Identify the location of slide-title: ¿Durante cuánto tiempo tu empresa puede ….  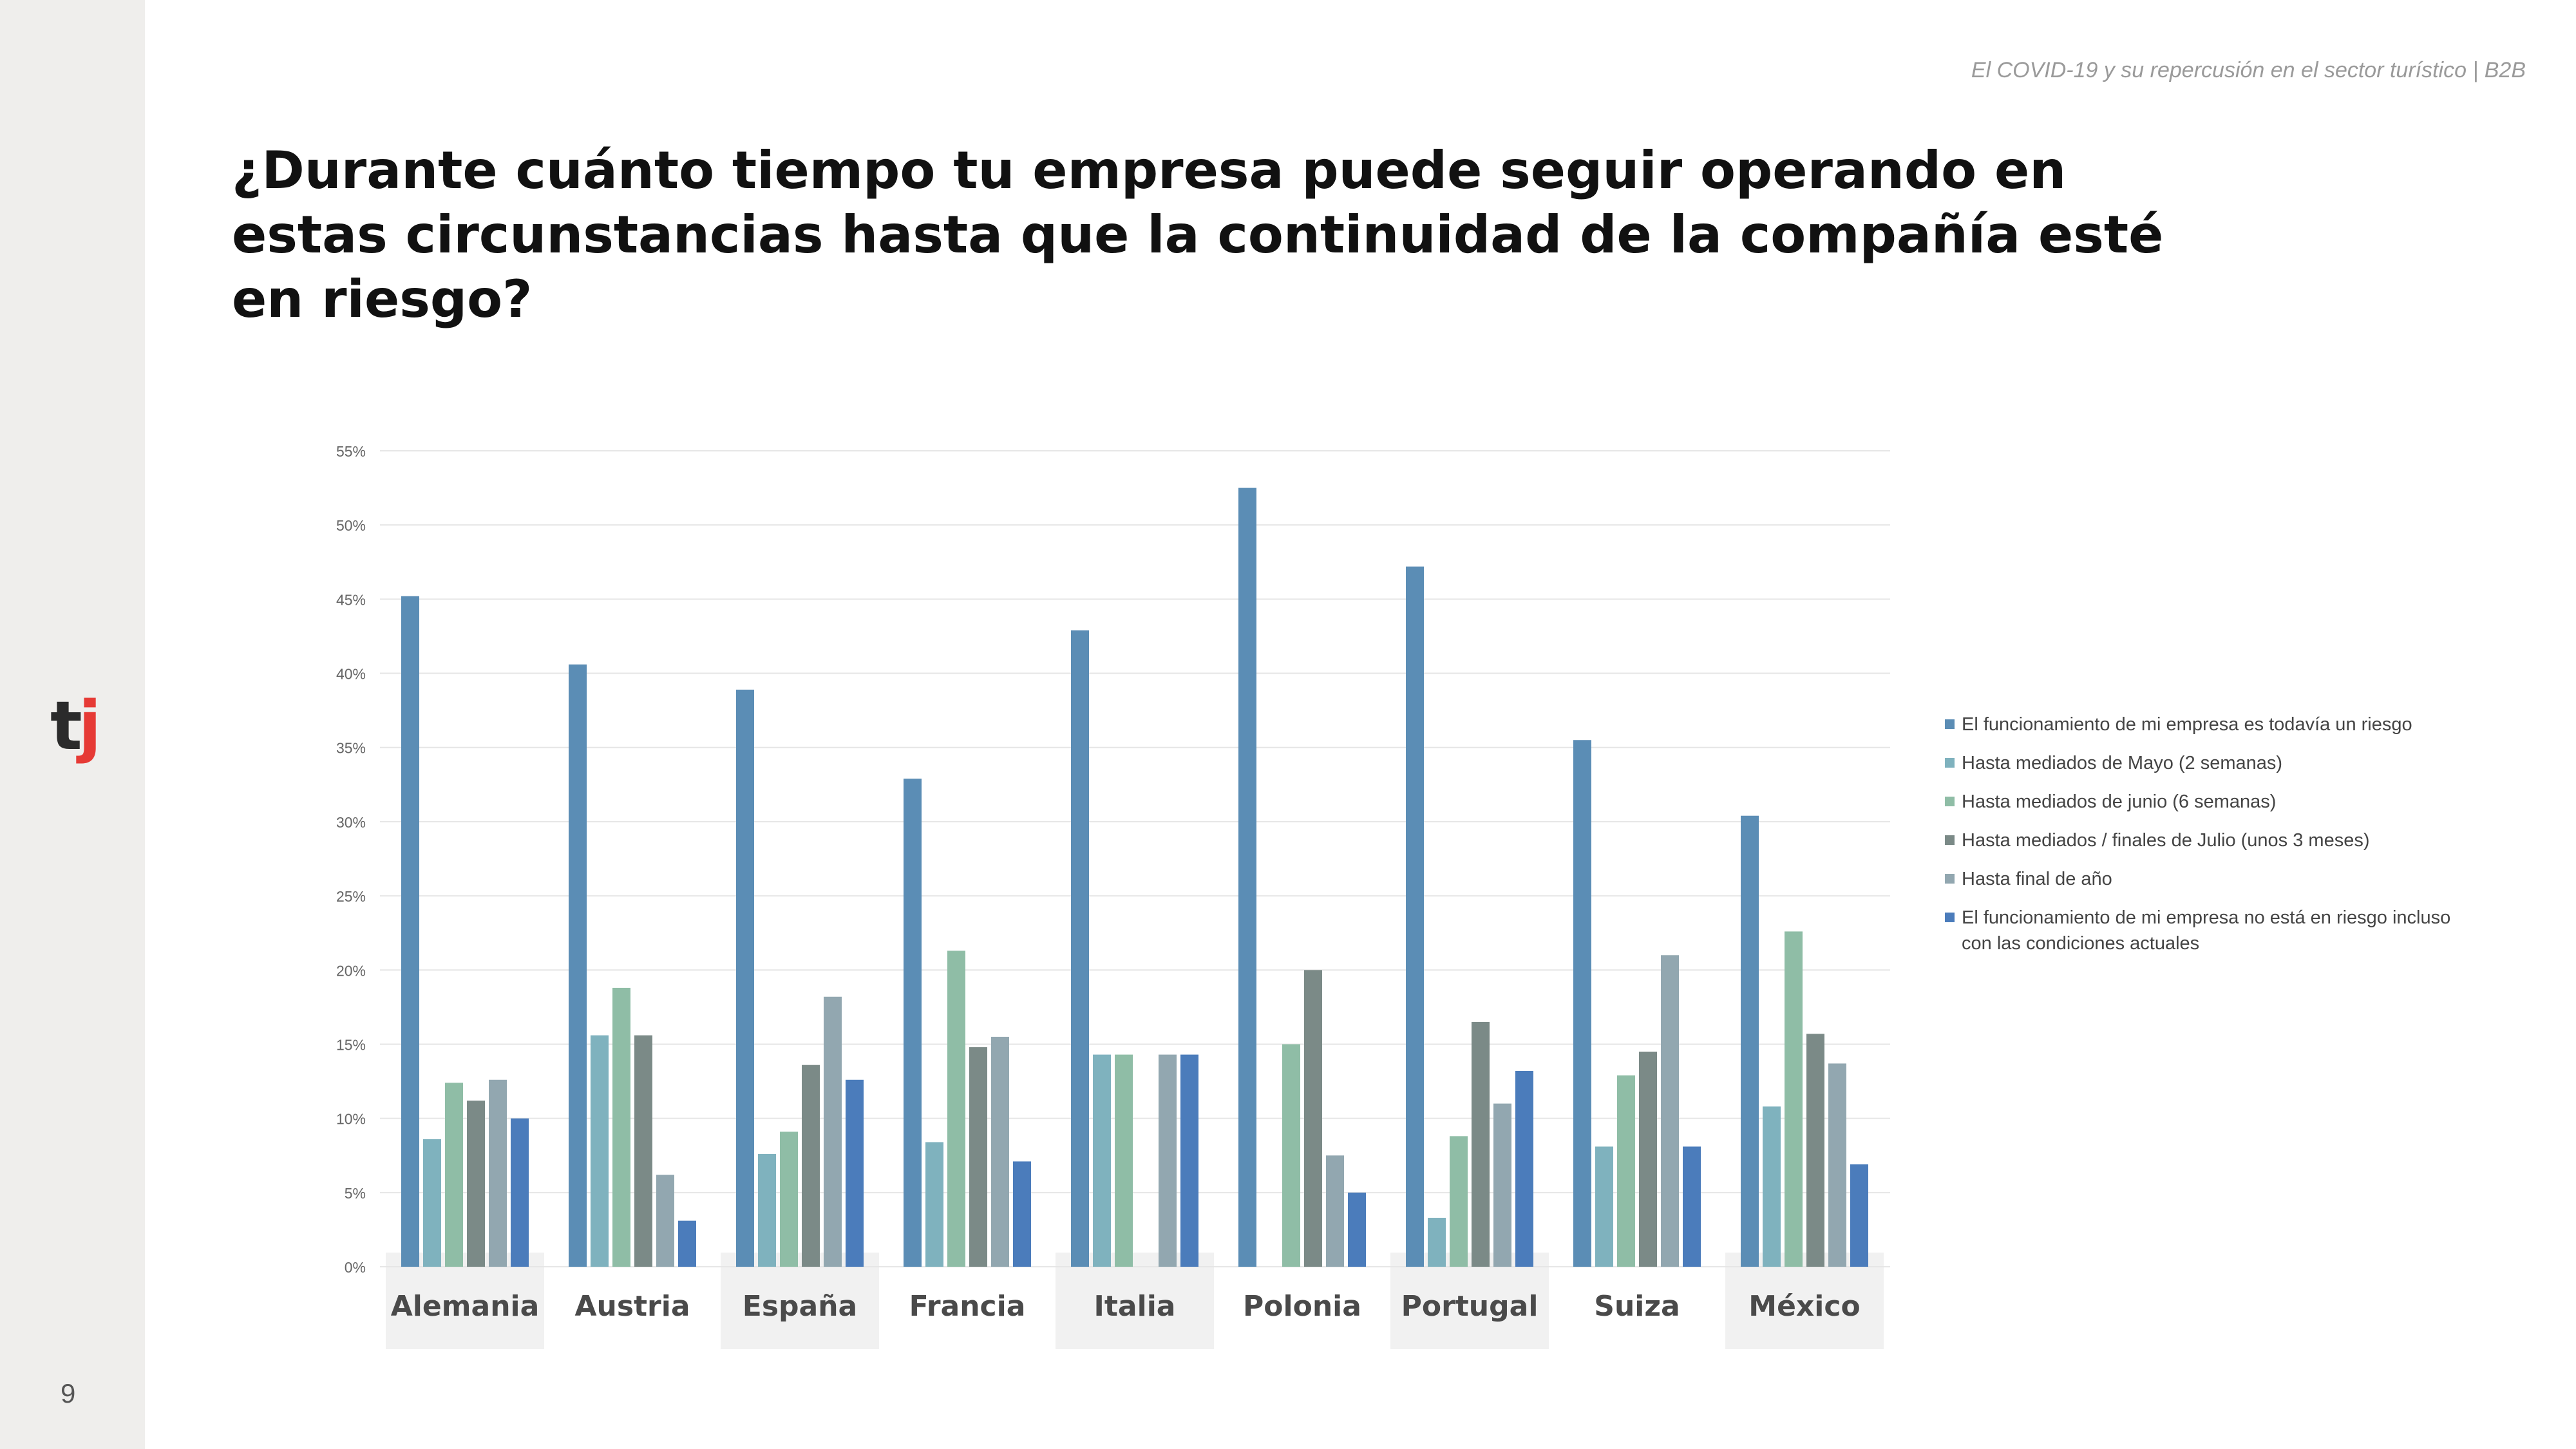
(1198, 234).